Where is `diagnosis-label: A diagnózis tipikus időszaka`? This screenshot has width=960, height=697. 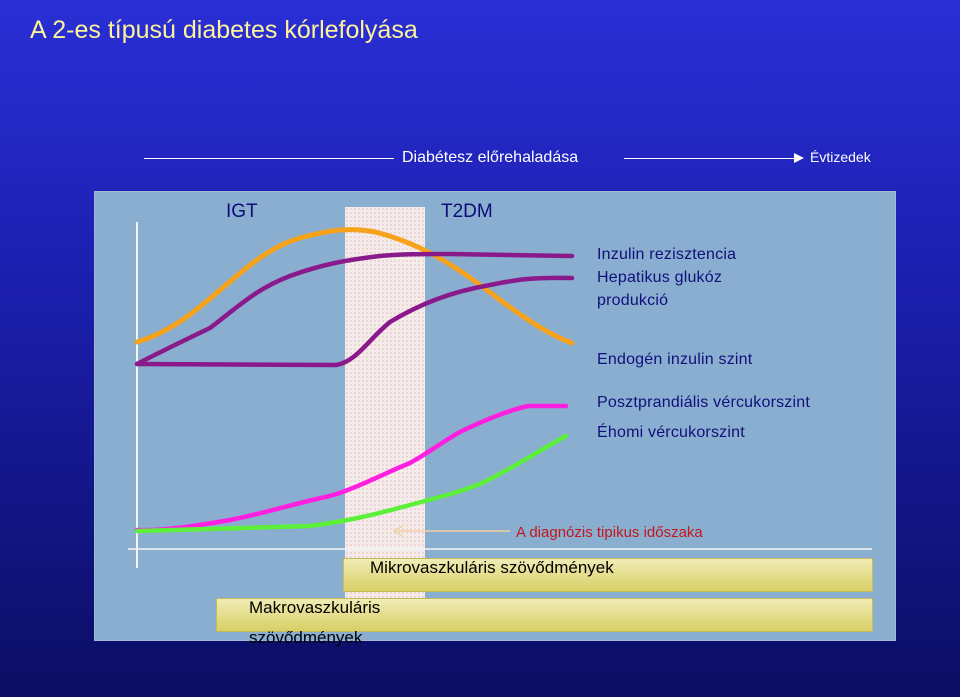
diagnosis-label: A diagnózis tipikus időszaka is located at coordinates (609, 532).